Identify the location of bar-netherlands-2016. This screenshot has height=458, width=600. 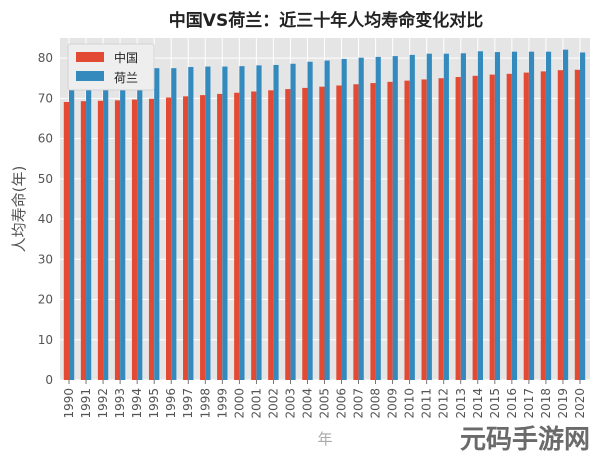
(514, 216).